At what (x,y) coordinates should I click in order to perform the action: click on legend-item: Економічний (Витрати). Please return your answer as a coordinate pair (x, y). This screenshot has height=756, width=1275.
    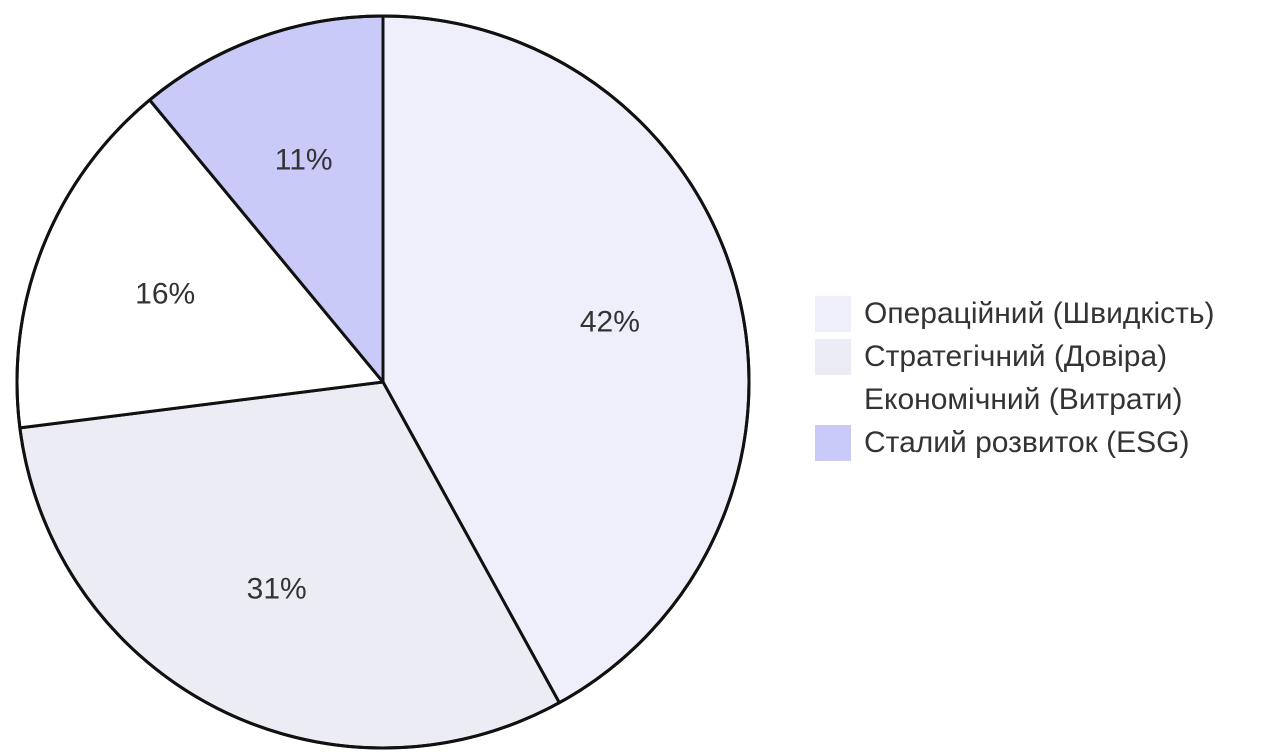
    Looking at the image, I should click on (1042, 399).